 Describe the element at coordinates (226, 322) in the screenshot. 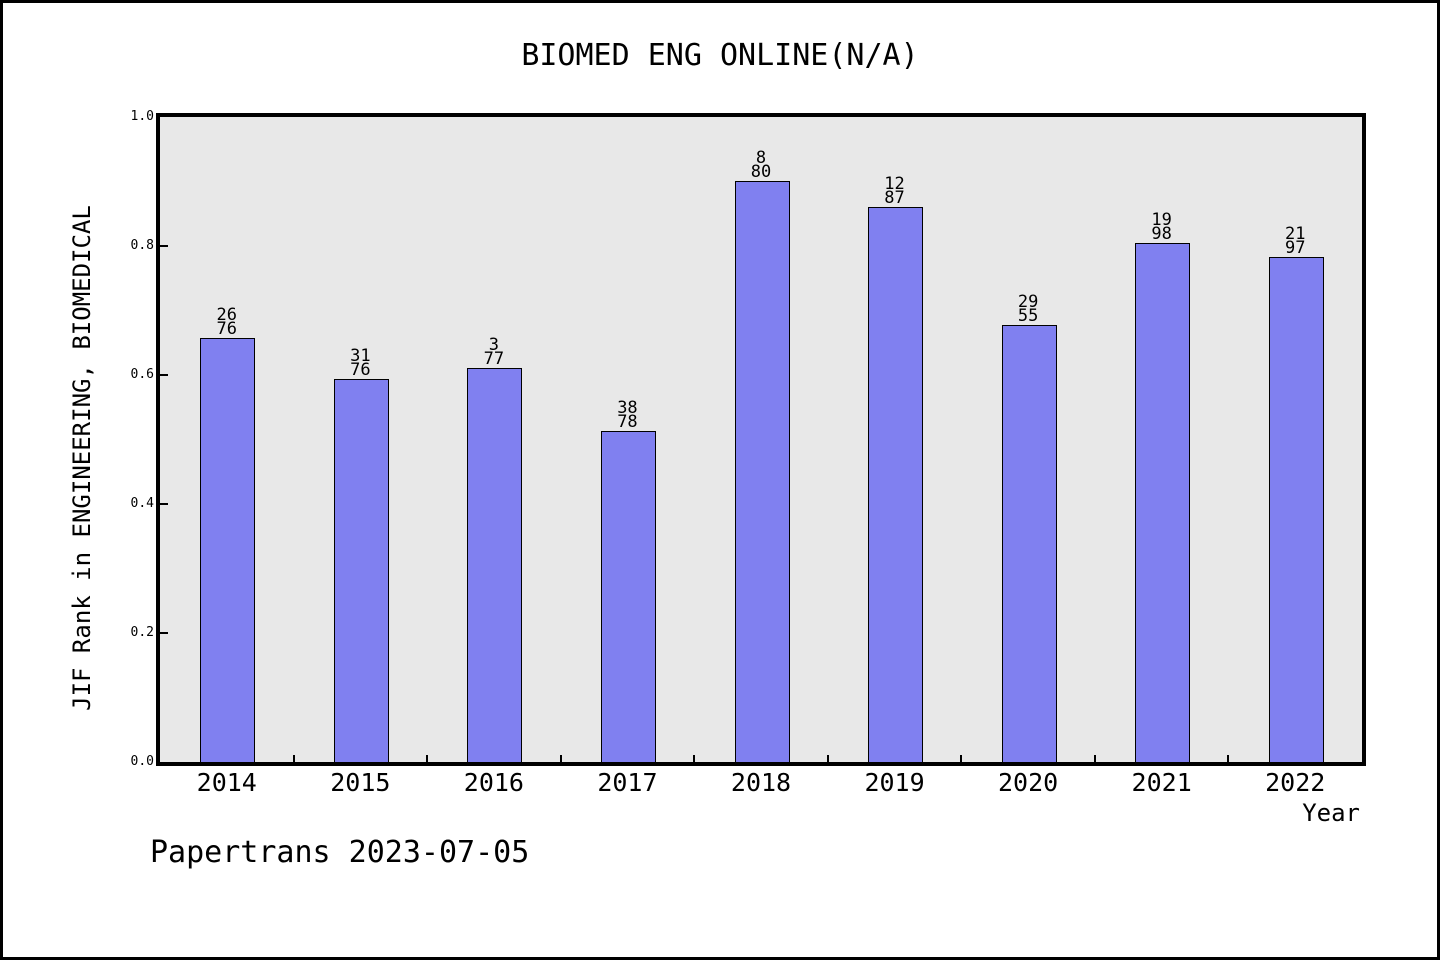

I see `bar-value-label-2014: 26 76` at that location.